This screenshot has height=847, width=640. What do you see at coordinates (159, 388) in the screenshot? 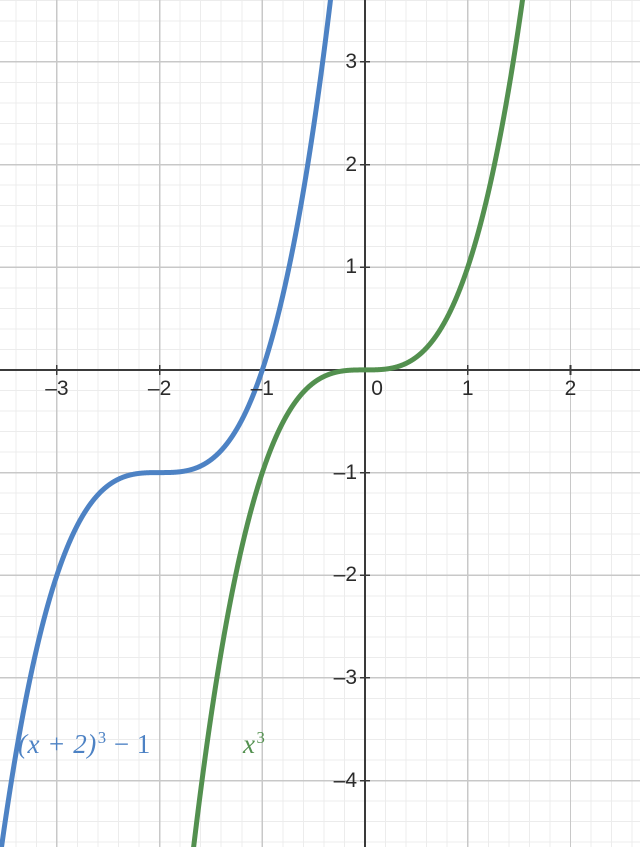
I see `x-tick-label: –2` at bounding box center [159, 388].